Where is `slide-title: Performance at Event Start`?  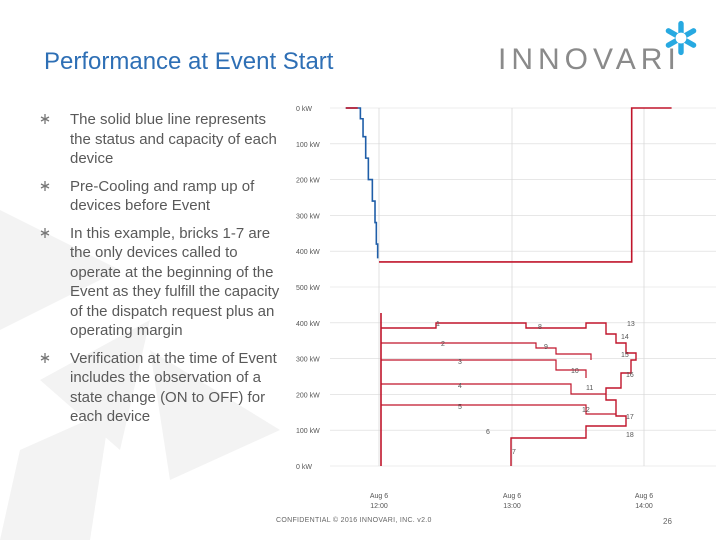 slide-title: Performance at Event Start is located at coordinates (189, 61).